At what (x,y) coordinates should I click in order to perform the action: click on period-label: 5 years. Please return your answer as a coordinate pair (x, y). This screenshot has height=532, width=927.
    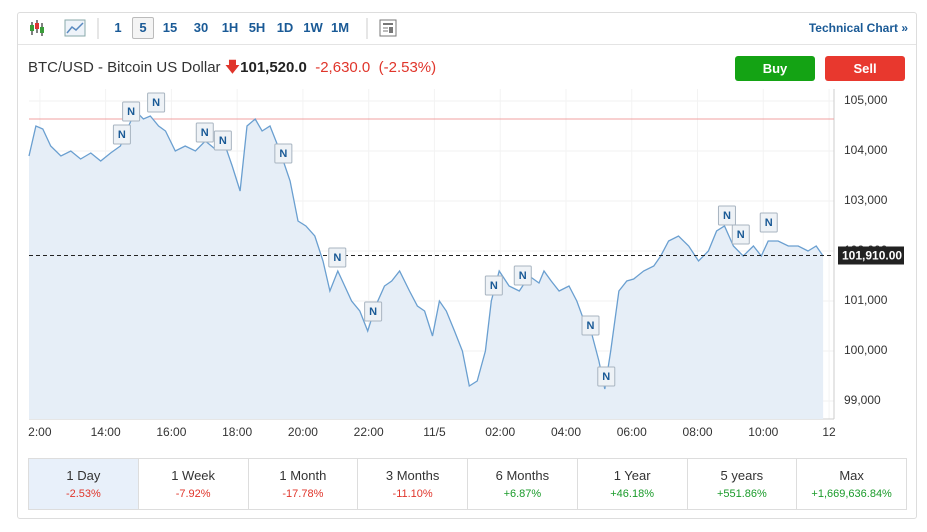
    Looking at the image, I should click on (742, 475).